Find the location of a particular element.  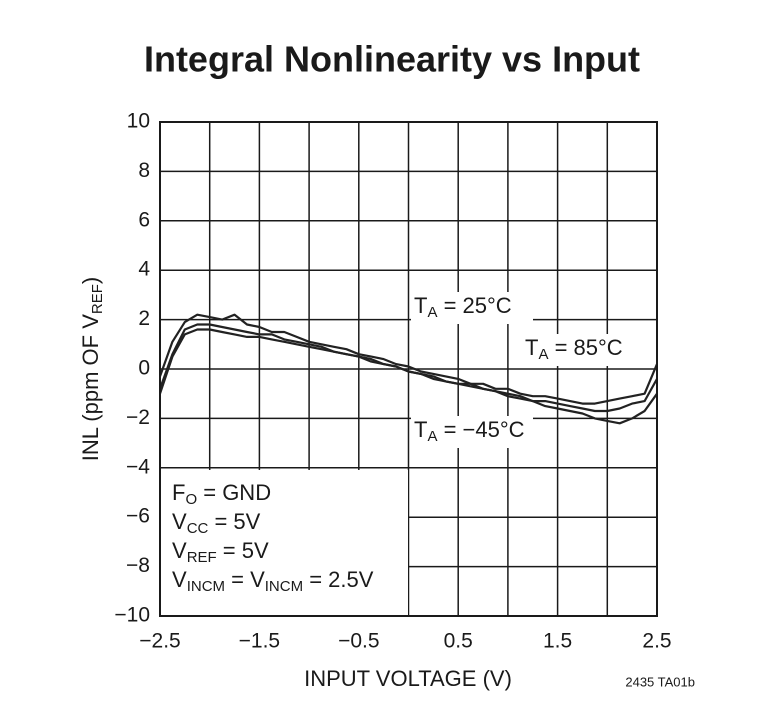

series-label: TA = 25°C is located at coordinates (463, 307).